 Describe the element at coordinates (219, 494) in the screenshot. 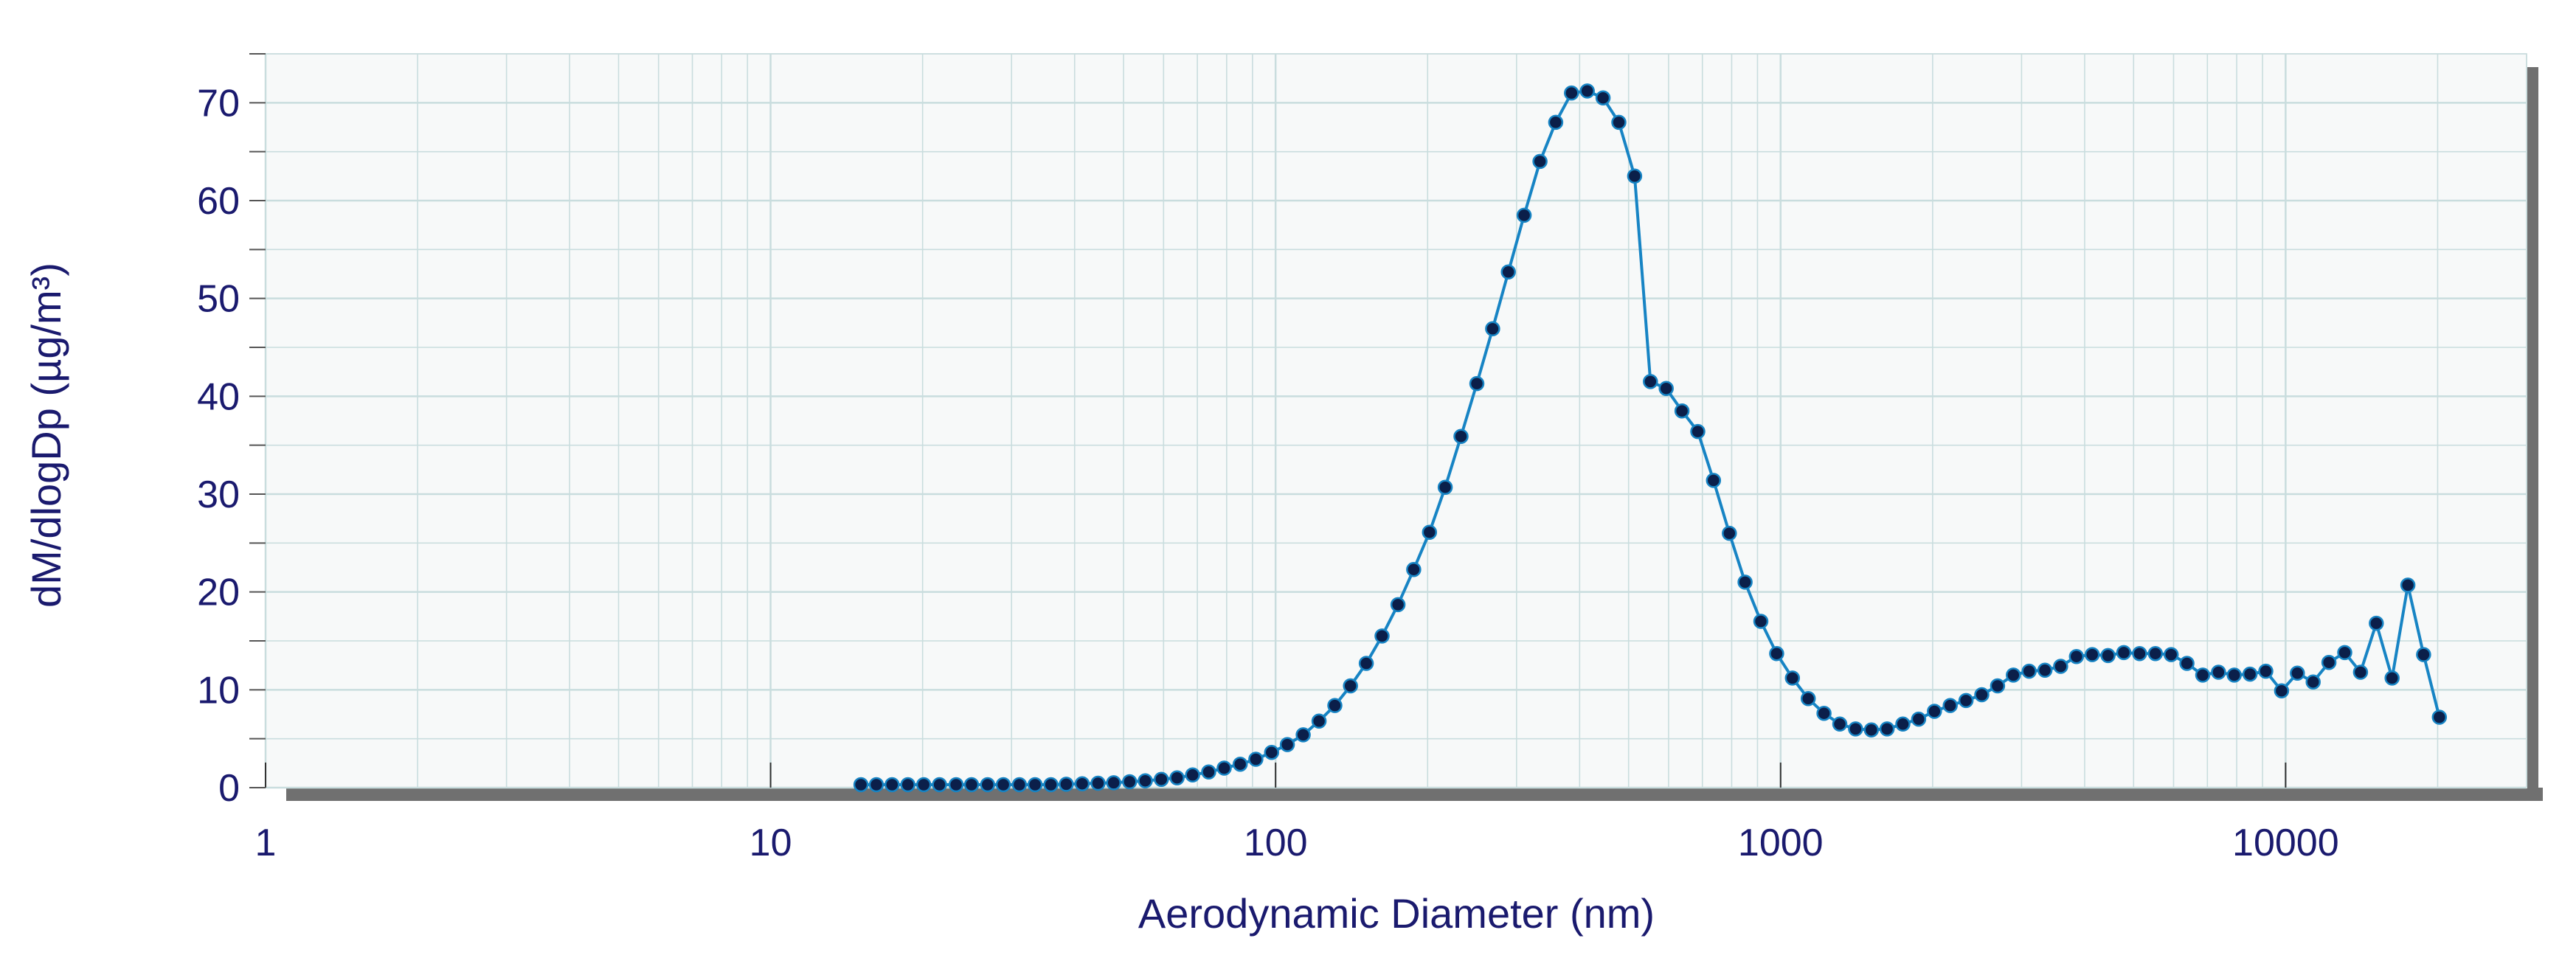

I see `y-tick-label: 30` at that location.